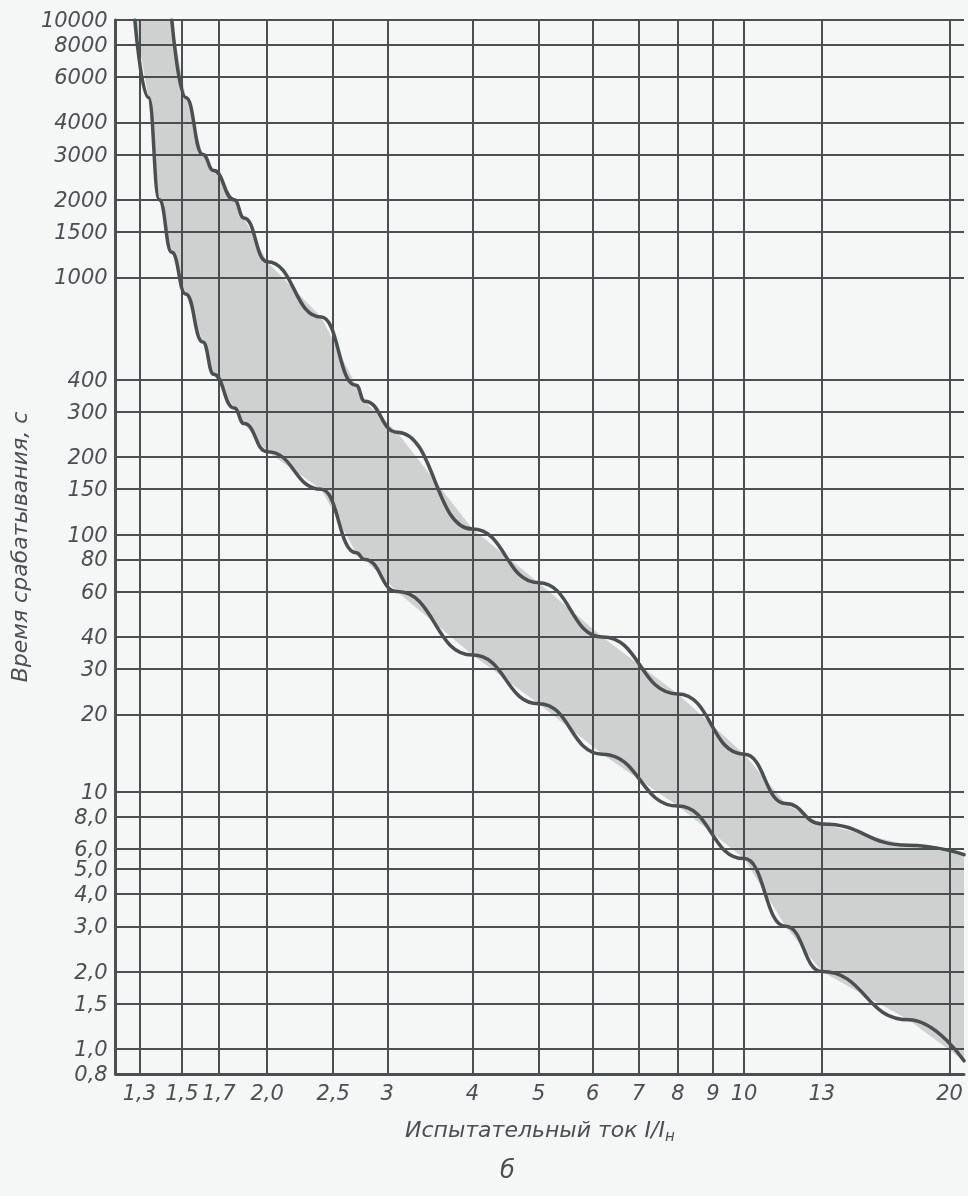 The image size is (968, 1196). I want to click on y-tick-label: 20, so click(94, 714).